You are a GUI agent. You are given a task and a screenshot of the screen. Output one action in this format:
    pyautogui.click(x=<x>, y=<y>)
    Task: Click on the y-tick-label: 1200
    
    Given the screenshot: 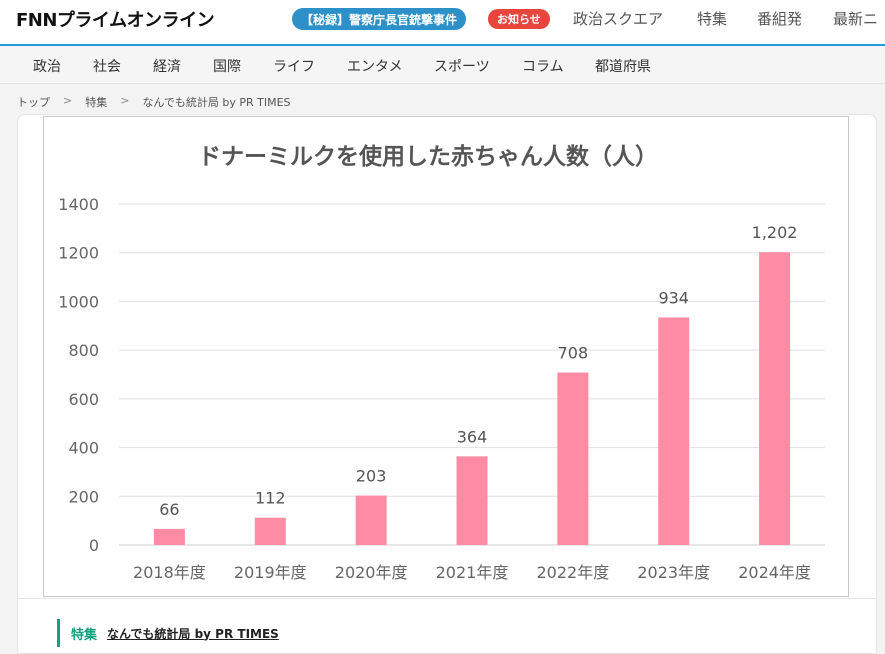 What is the action you would take?
    pyautogui.click(x=78, y=253)
    